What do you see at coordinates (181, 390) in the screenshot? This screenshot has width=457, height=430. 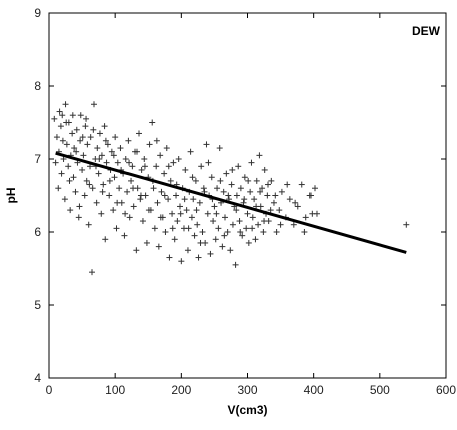 I see `x-tick-label: 200` at bounding box center [181, 390].